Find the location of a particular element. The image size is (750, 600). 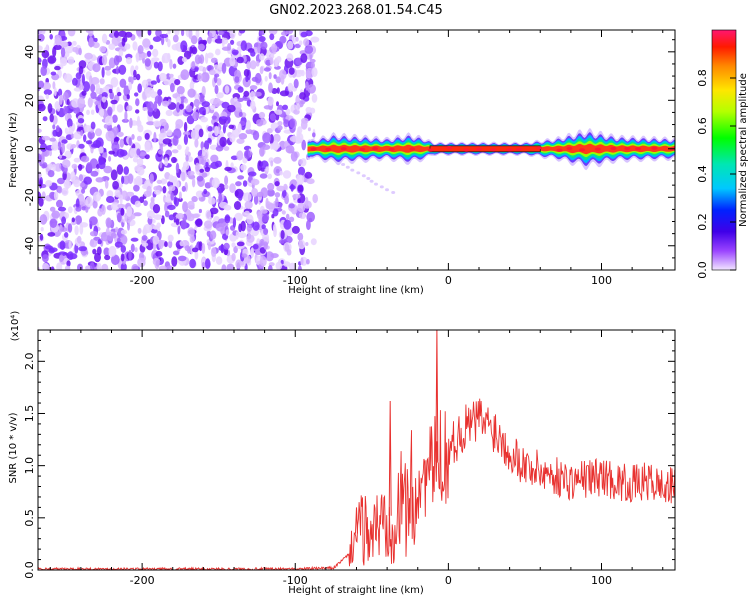

x-tick-label: 0 is located at coordinates (448, 280).